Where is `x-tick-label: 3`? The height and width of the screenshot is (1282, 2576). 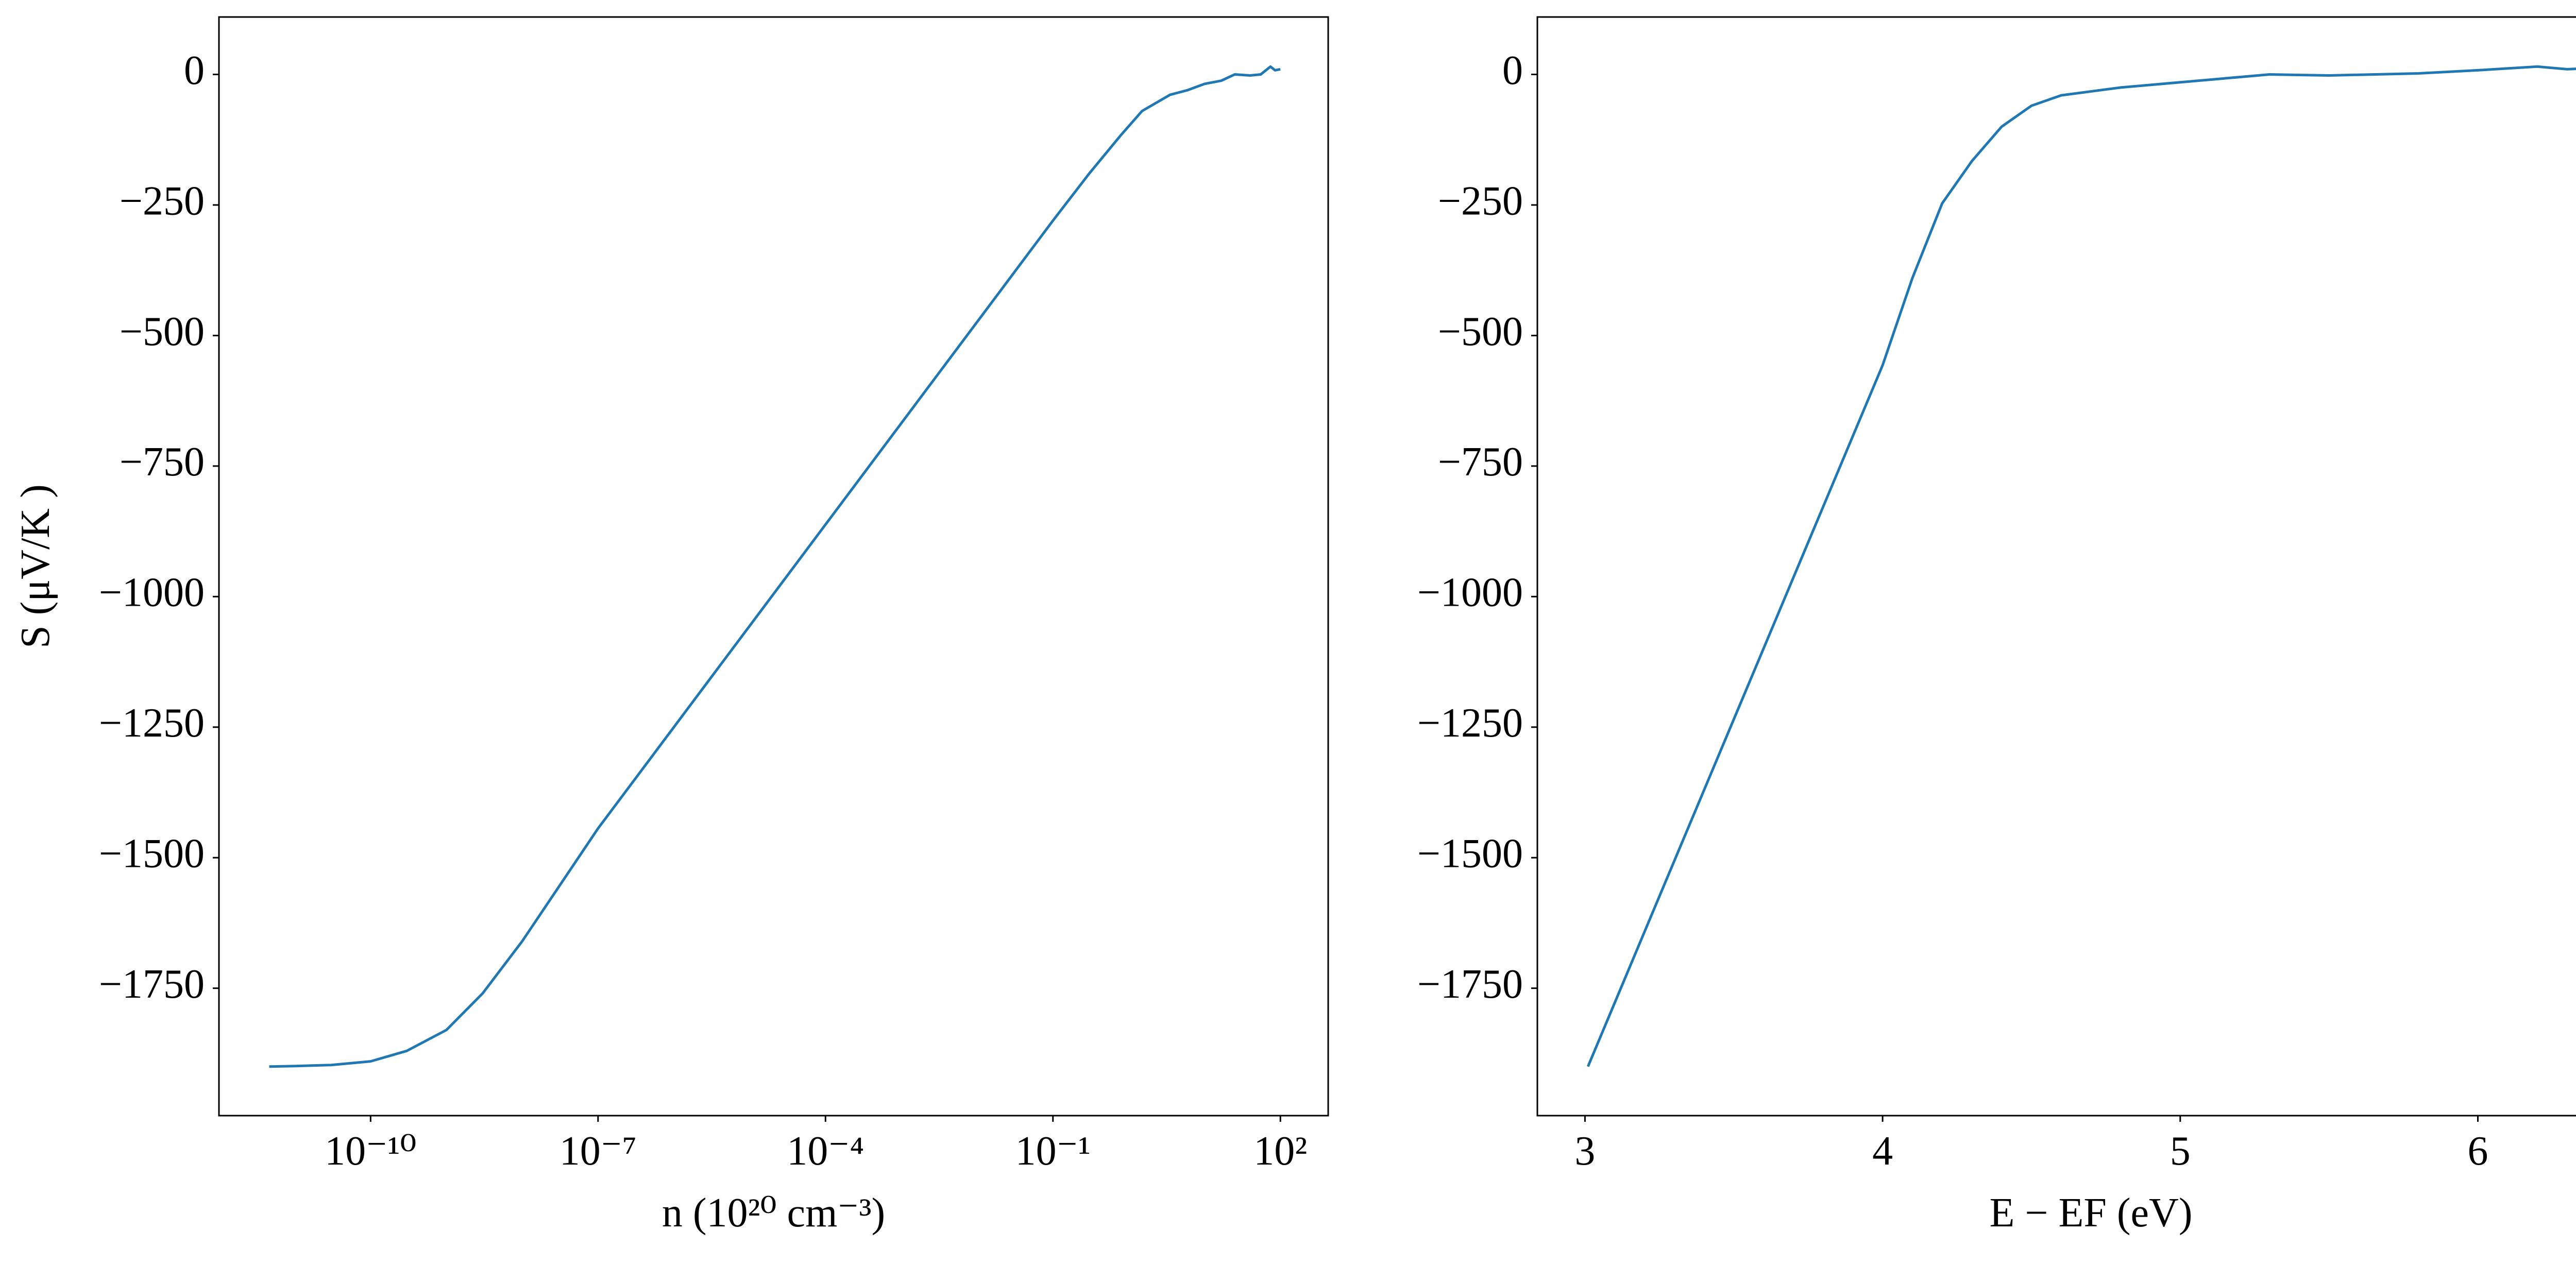
x-tick-label: 3 is located at coordinates (1584, 1151).